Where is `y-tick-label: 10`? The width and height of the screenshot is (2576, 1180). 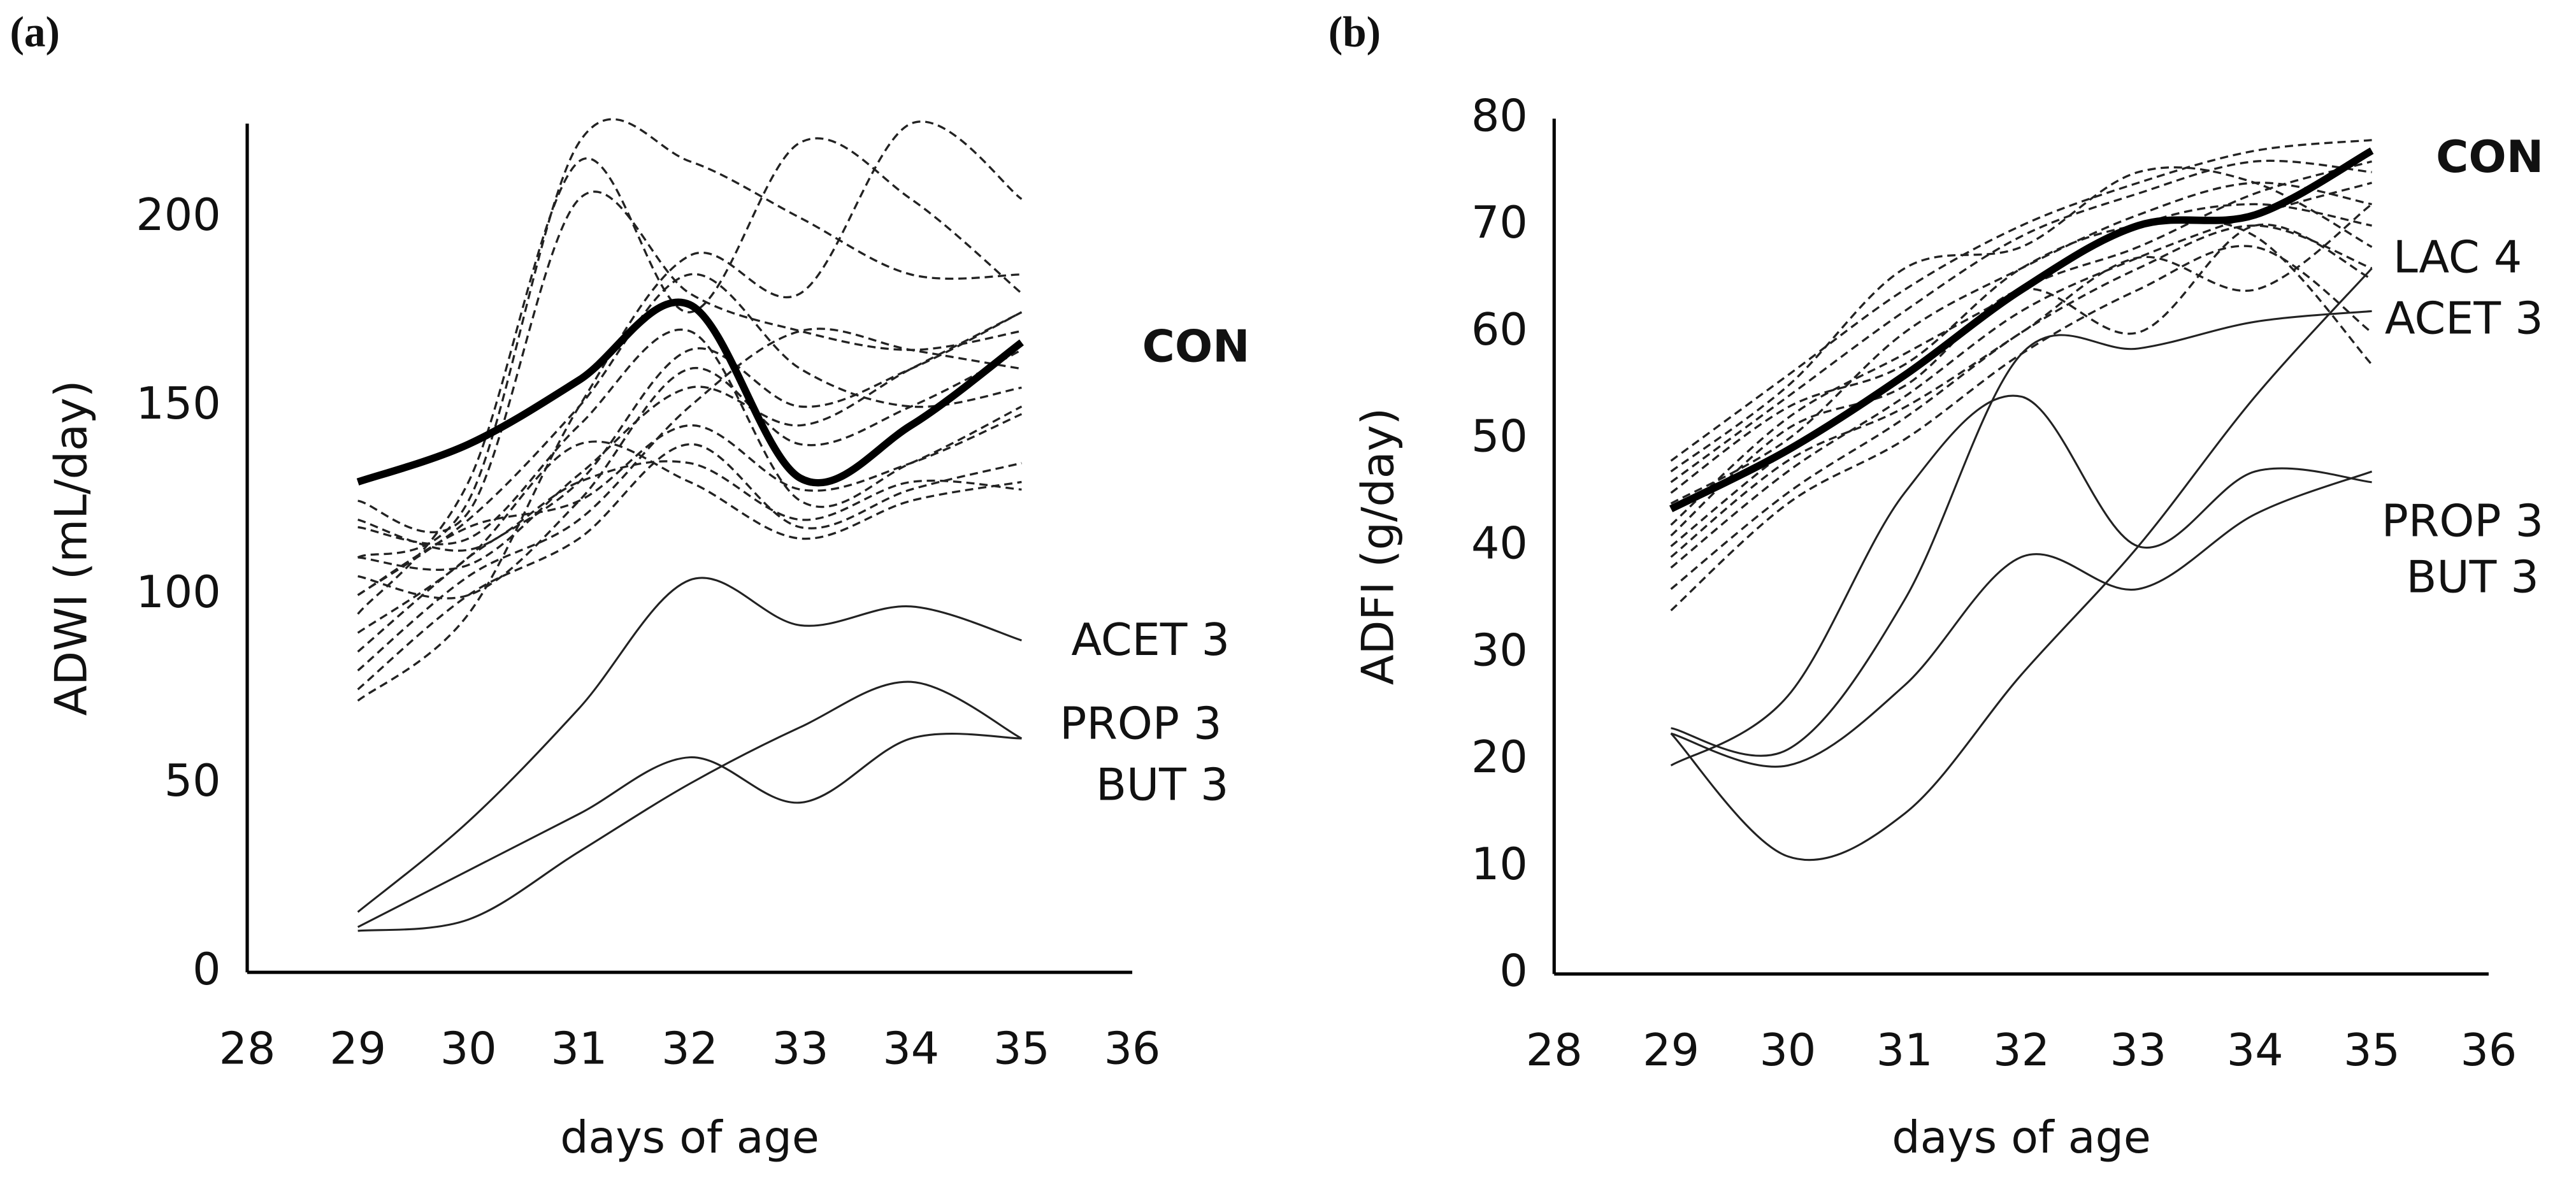
y-tick-label: 10 is located at coordinates (1500, 864).